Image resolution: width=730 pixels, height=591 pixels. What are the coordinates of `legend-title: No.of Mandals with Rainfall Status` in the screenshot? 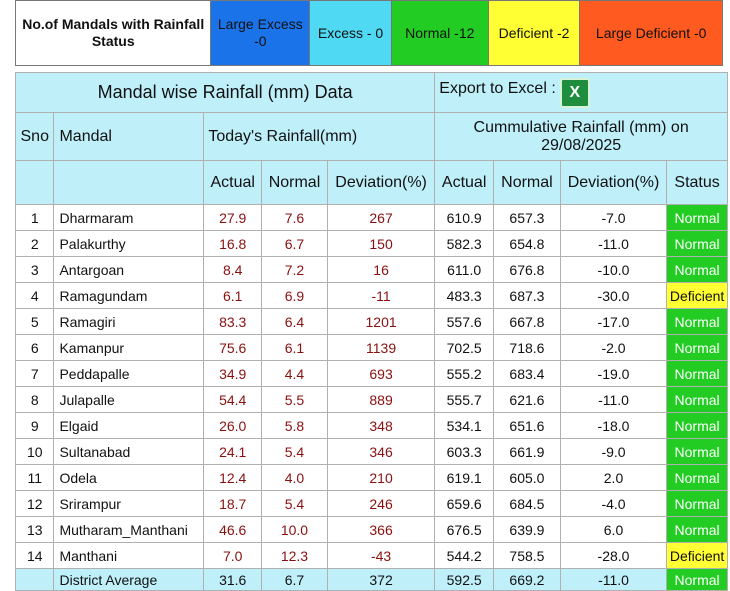 It's located at (114, 33).